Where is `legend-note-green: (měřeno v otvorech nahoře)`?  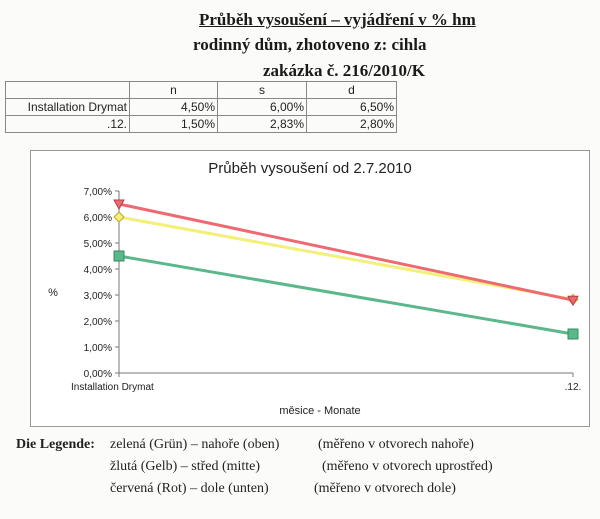 legend-note-green: (měřeno v otvorech nahoře) is located at coordinates (396, 444).